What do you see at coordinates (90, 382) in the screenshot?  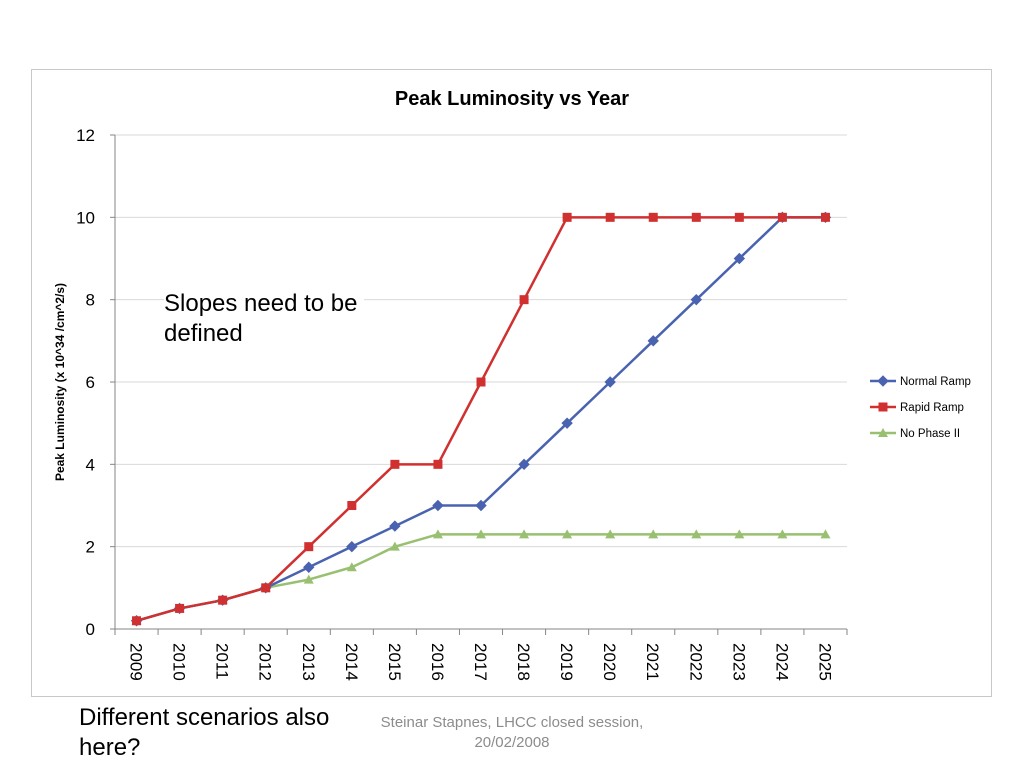 I see `y-tick-label: 6` at bounding box center [90, 382].